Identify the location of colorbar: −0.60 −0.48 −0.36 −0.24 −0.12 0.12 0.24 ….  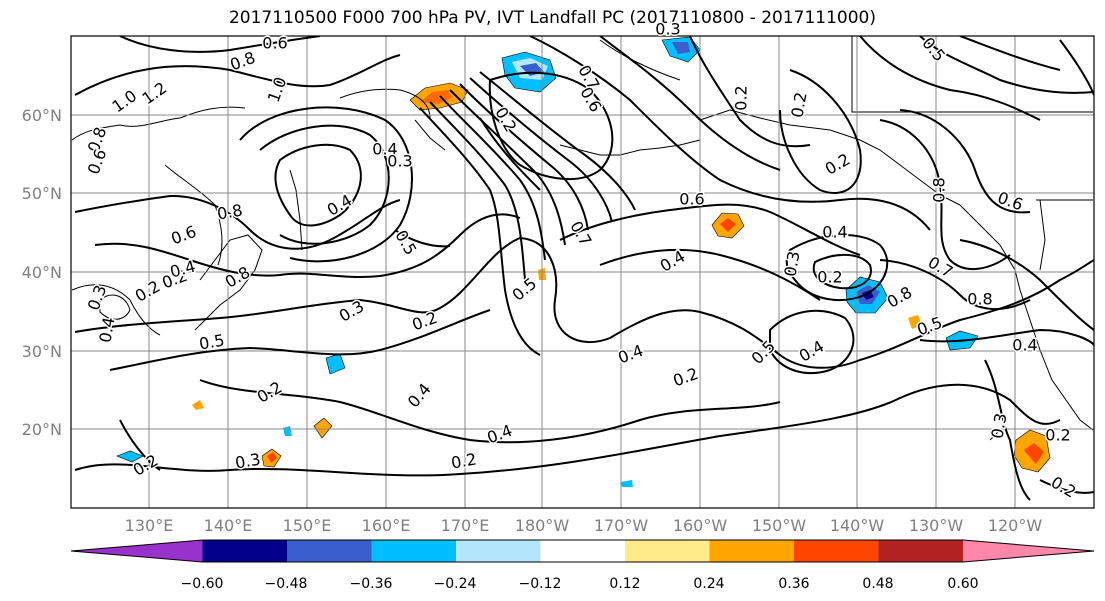
(582, 565).